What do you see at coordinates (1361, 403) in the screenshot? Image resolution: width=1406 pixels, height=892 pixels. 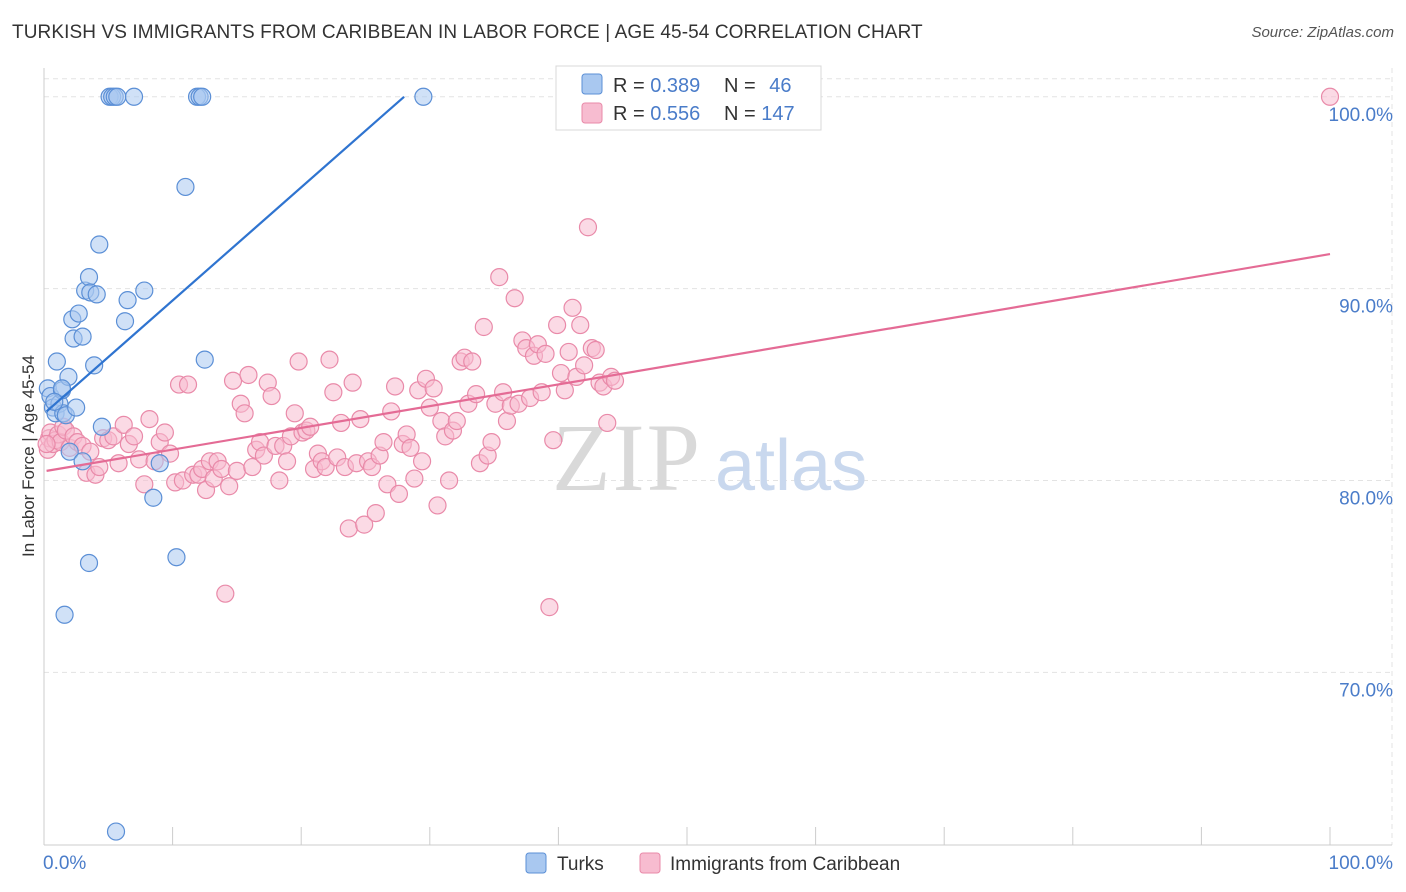 I see `y-tick-labels: 70.0% 80.0% 90.0% 100.0%` at bounding box center [1361, 403].